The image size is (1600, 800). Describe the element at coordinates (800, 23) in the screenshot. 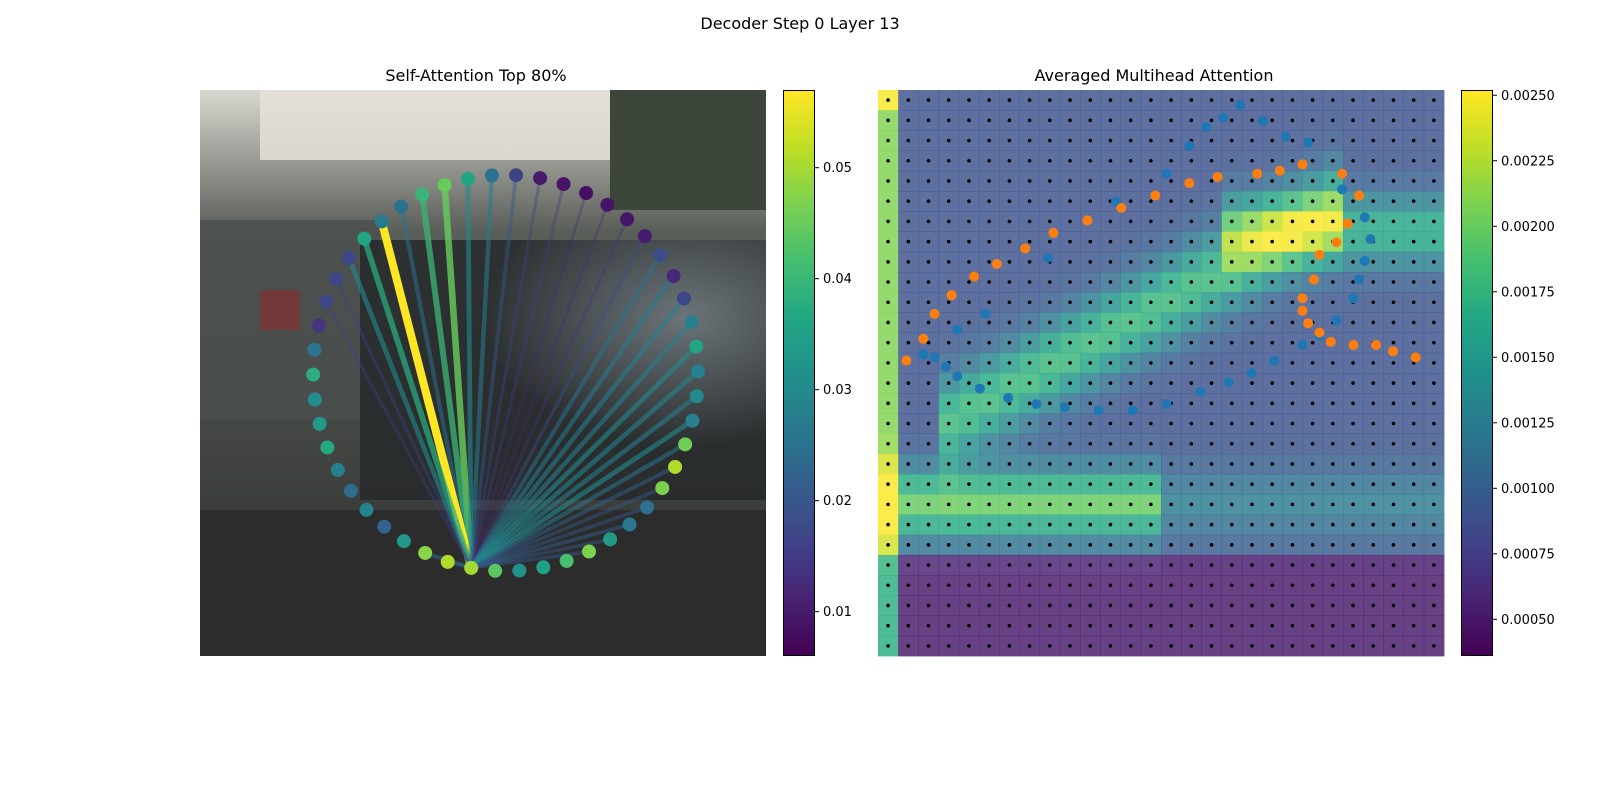

I see `figure-title: Decoder Step 0 Layer 13` at that location.